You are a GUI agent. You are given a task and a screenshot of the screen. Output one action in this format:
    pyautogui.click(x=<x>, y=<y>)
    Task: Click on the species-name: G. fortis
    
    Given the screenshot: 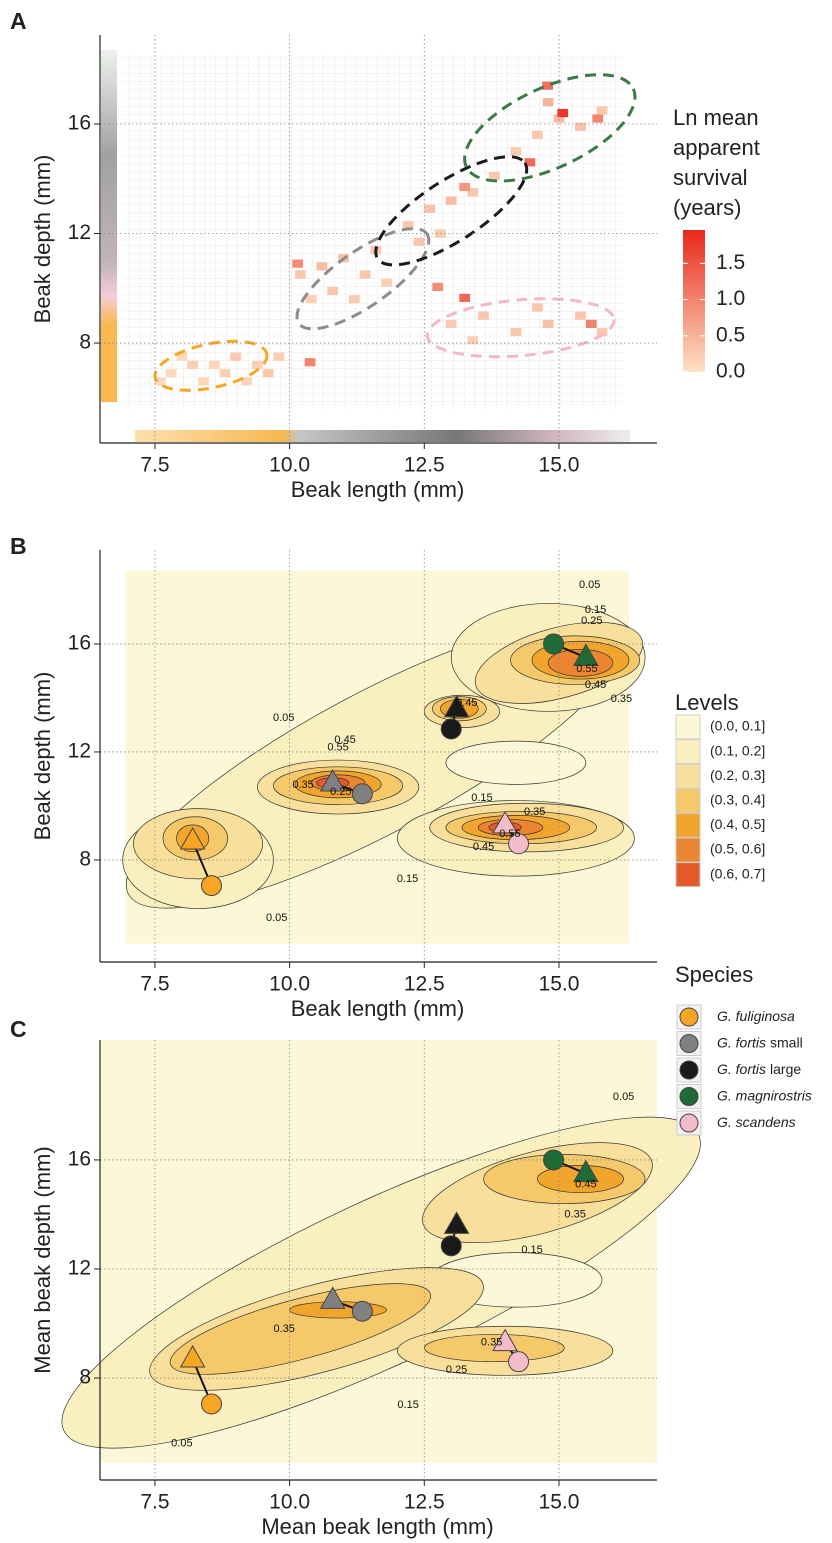 What is the action you would take?
    pyautogui.click(x=741, y=1069)
    